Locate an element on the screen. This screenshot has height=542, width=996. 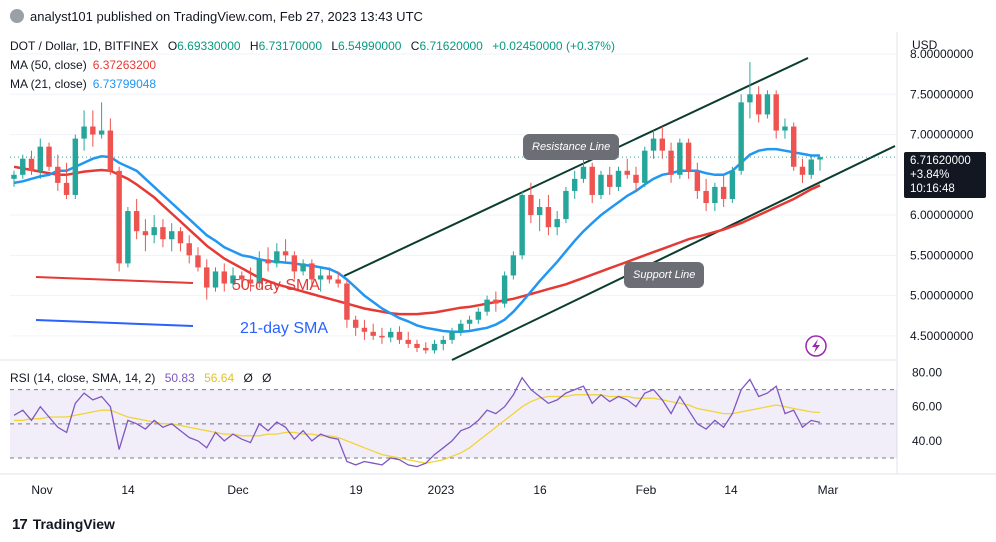
footer-brand: 17 TradingView is located at coordinates (63, 524).